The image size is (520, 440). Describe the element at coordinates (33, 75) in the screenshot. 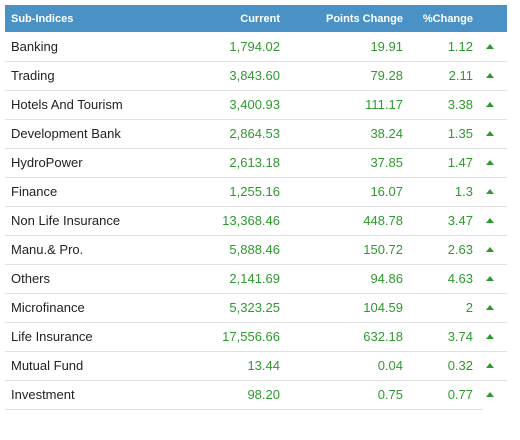

I see `cell-sub-index-name: Trading` at that location.